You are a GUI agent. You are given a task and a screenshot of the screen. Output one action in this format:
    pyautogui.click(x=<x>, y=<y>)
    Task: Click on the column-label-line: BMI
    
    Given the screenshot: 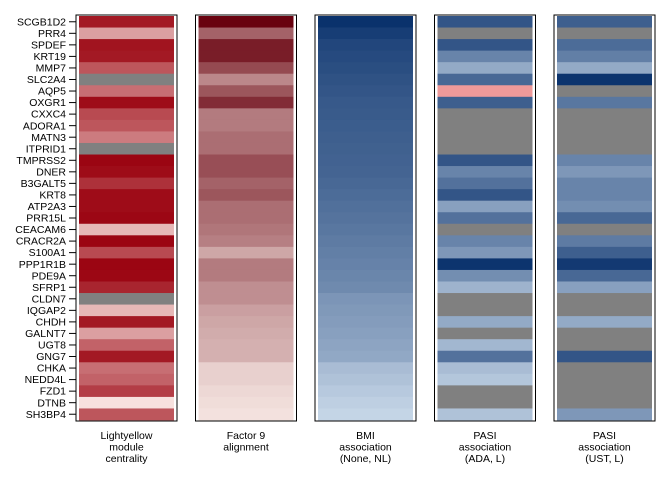 What is the action you would take?
    pyautogui.click(x=365, y=436)
    